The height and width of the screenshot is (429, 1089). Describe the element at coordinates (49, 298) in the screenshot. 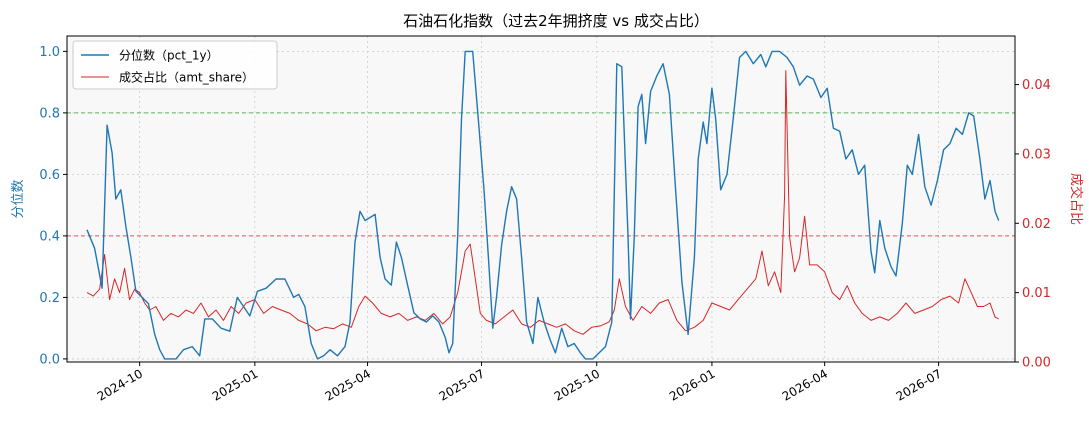

I see `y-left-tick-label: 0.2` at that location.